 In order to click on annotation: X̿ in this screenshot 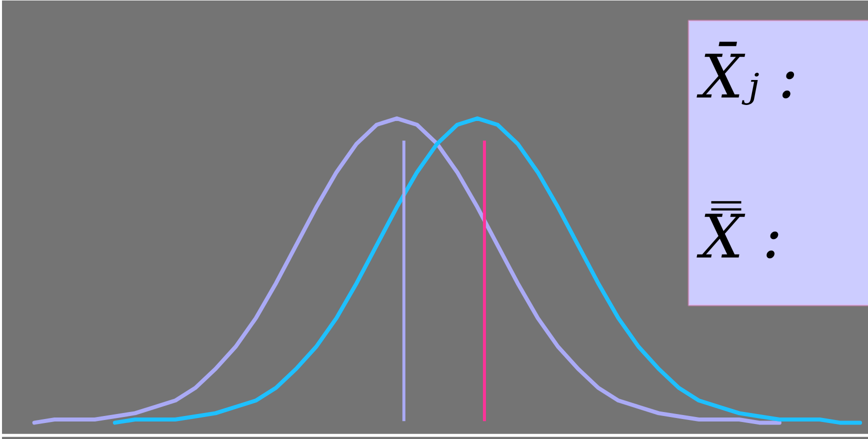, I will do `click(739, 236)`.